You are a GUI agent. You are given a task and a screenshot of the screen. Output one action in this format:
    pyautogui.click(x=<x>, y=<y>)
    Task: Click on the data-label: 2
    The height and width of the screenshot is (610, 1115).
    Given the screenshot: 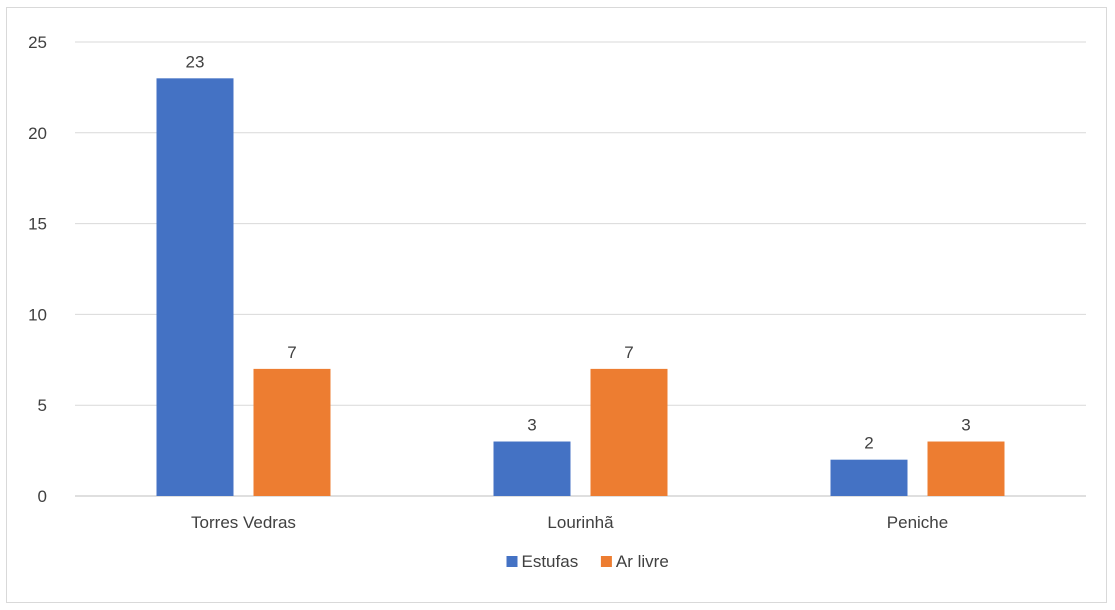 What is the action you would take?
    pyautogui.click(x=868, y=443)
    